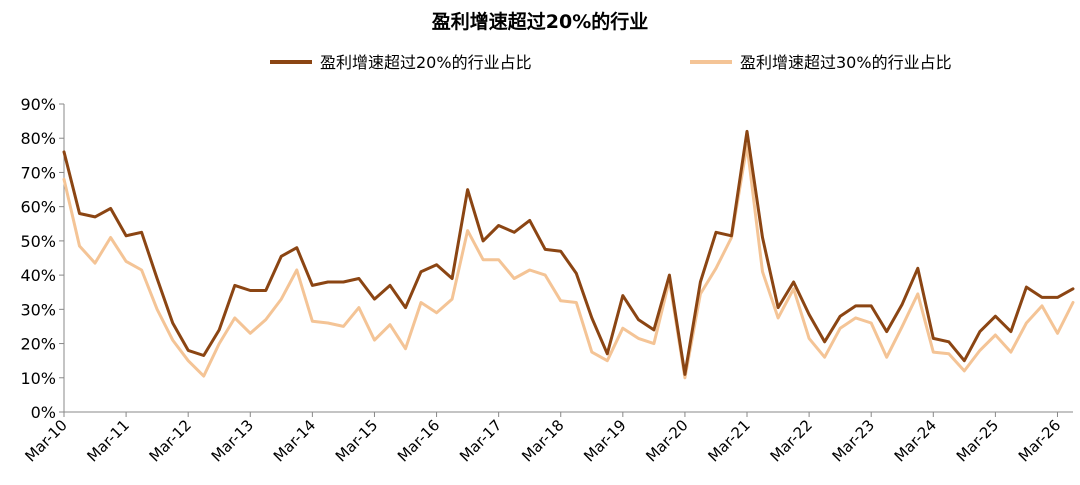 The image size is (1080, 485). I want to click on y-tick-label: 90%, so click(38, 104).